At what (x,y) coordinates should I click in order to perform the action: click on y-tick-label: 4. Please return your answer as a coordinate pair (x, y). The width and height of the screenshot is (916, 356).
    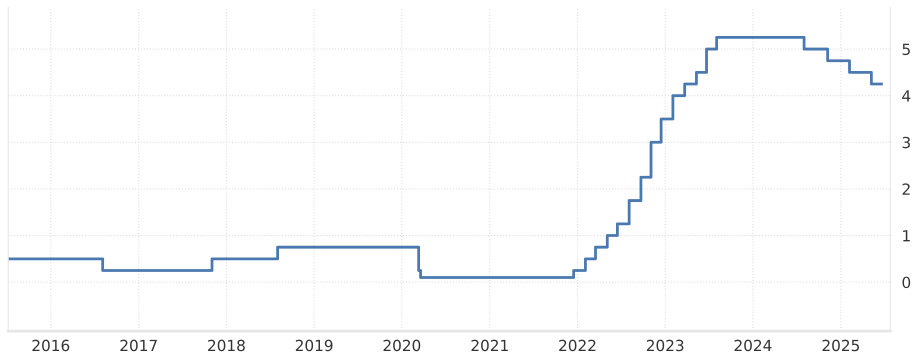
    Looking at the image, I should click on (906, 96).